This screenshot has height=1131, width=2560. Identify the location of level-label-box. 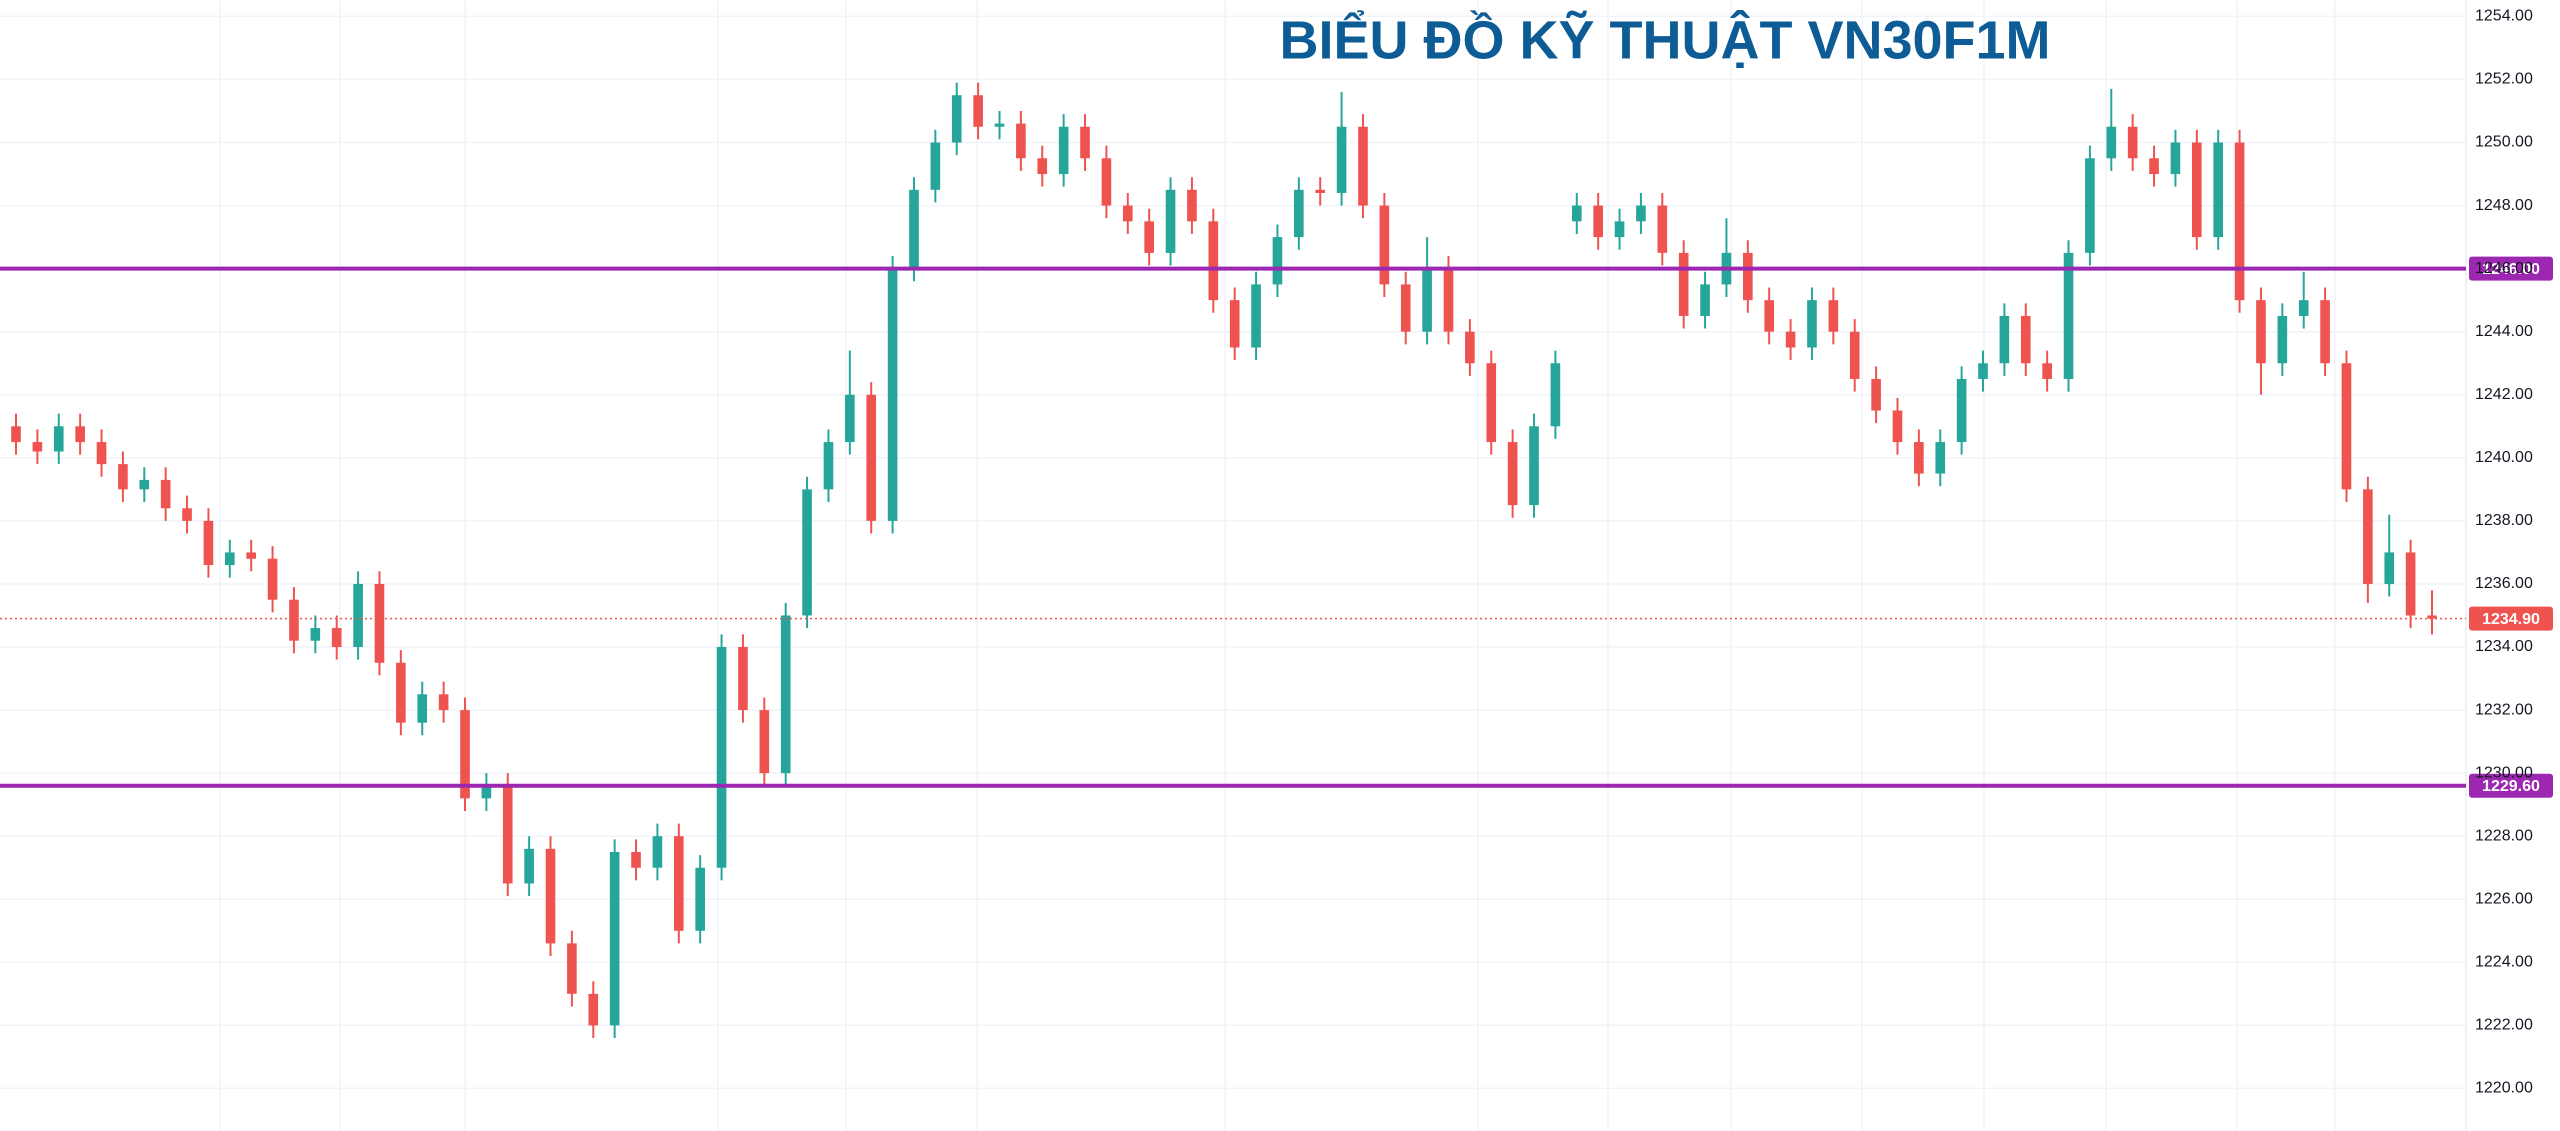
(2511, 785).